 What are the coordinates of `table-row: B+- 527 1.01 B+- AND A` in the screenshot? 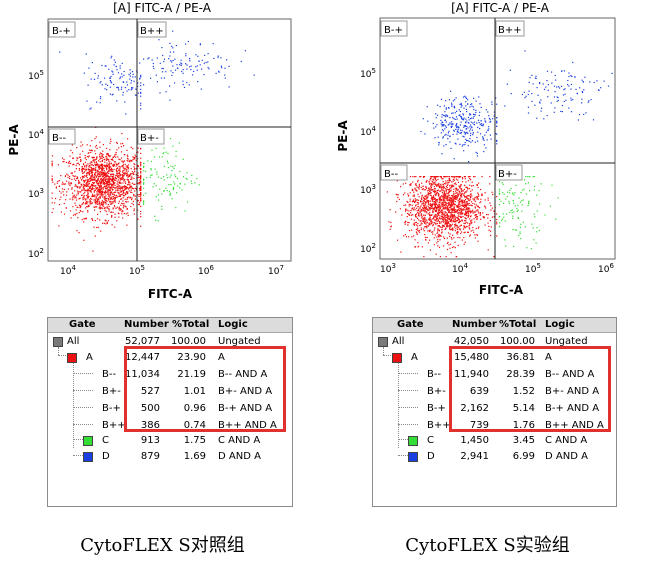 It's located at (170, 392).